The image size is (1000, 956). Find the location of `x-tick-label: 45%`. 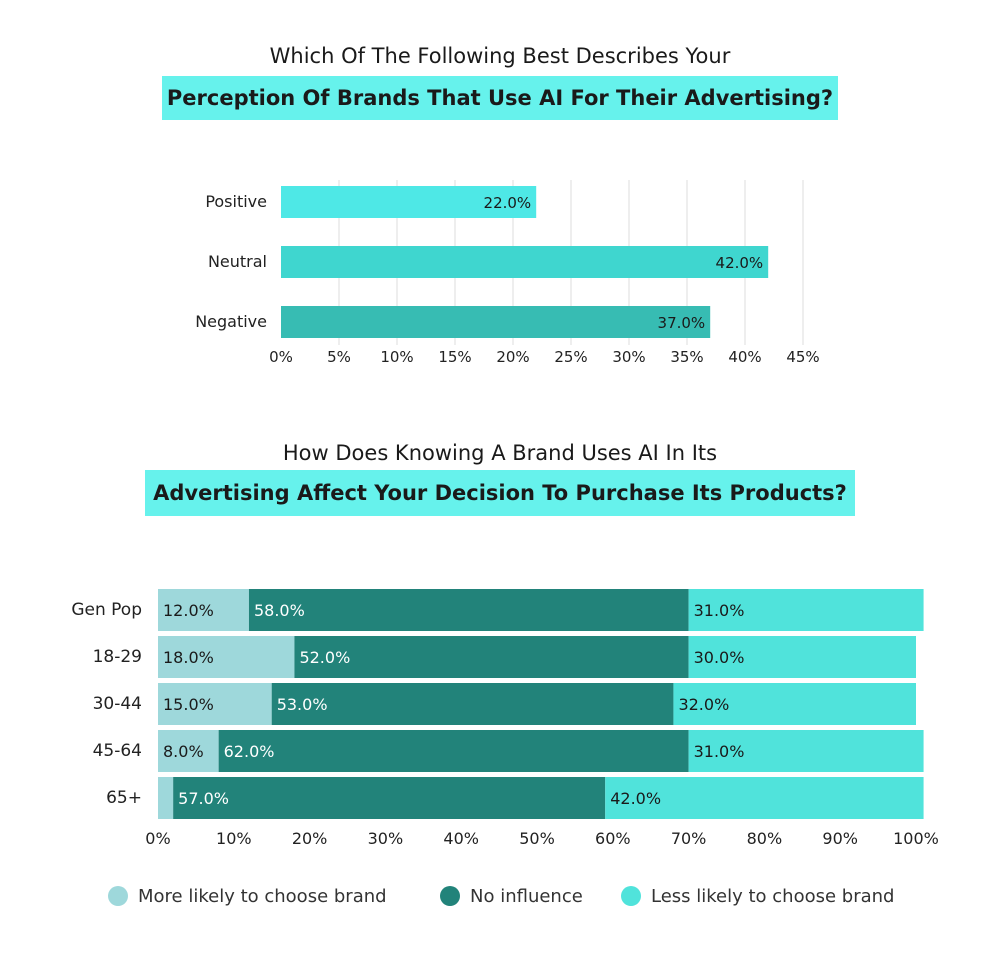

x-tick-label: 45% is located at coordinates (802, 357).